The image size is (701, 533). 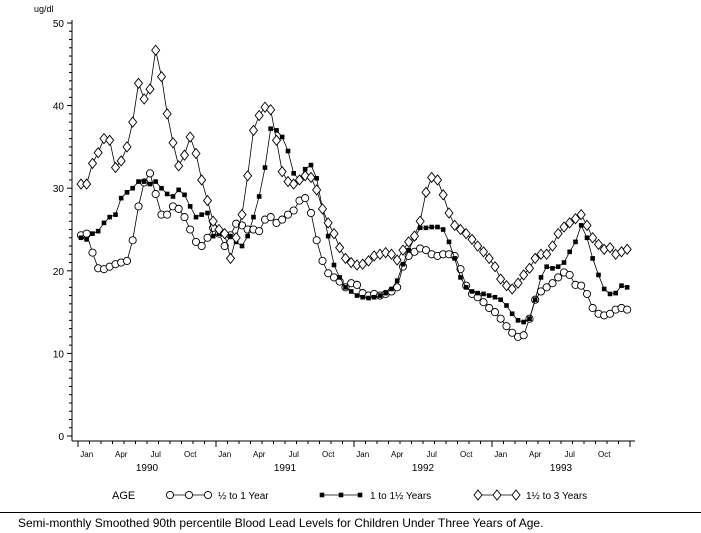 I want to click on x-year-label: 1991, so click(x=285, y=468).